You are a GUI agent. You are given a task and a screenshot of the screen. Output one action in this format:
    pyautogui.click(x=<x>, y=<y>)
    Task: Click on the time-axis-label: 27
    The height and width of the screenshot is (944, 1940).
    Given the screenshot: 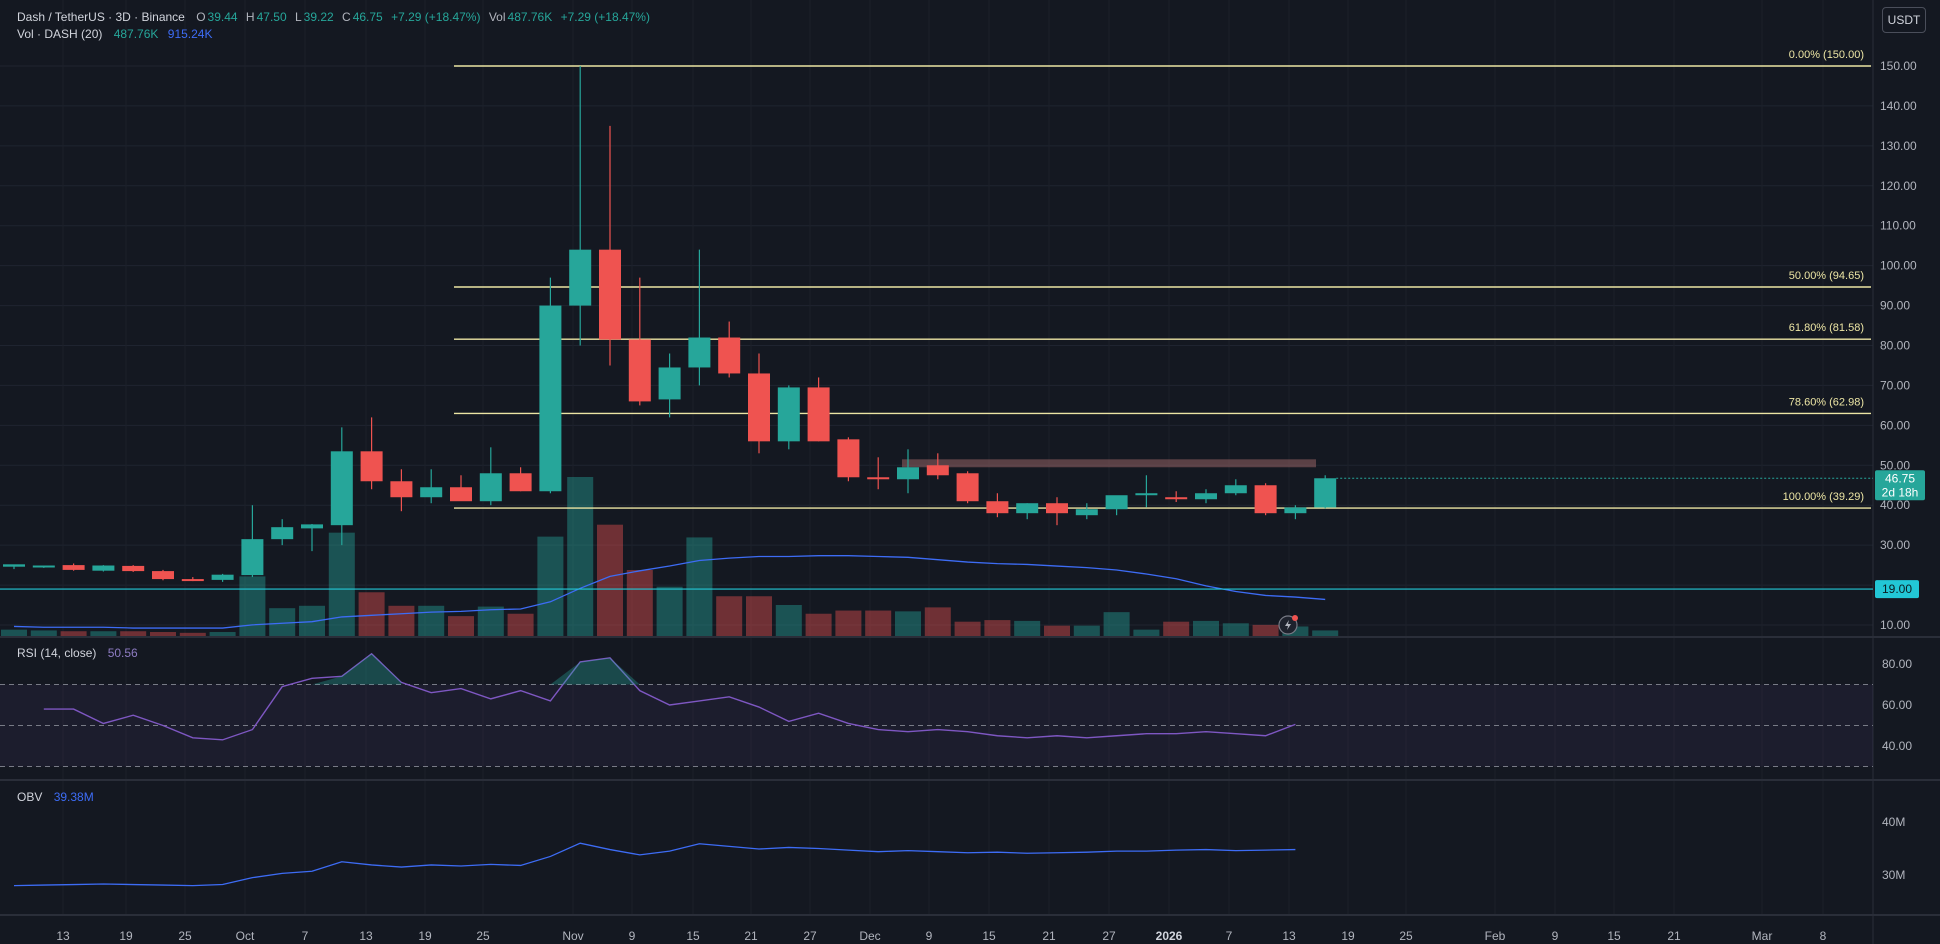 What is the action you would take?
    pyautogui.click(x=1109, y=936)
    